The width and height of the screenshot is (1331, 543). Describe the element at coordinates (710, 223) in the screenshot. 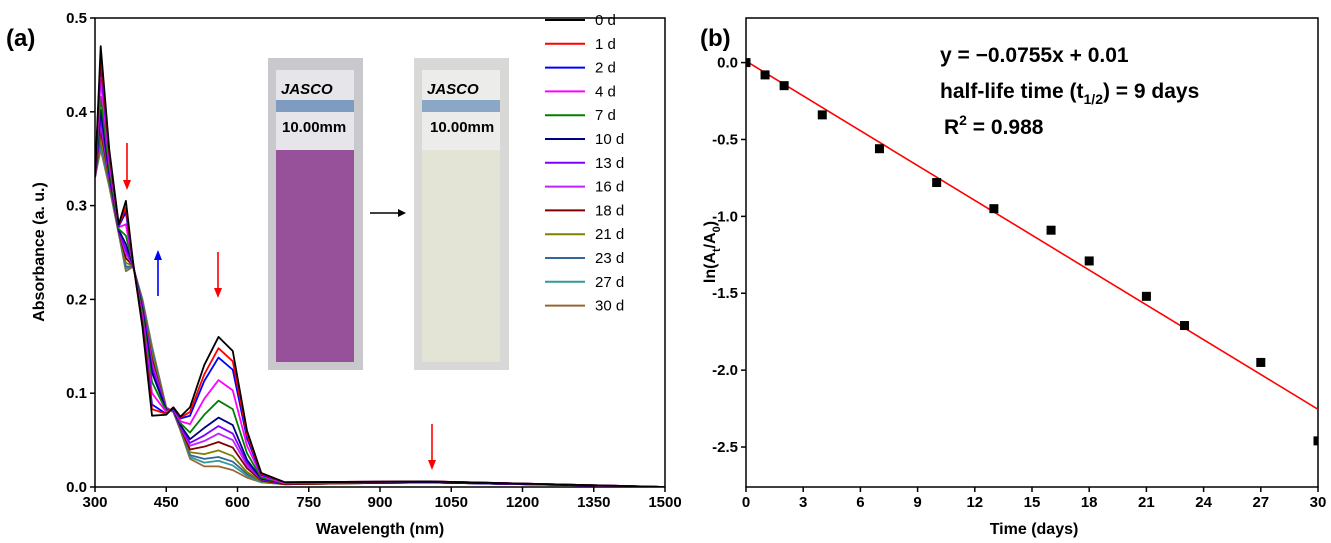

I see `y-label-part: )` at that location.